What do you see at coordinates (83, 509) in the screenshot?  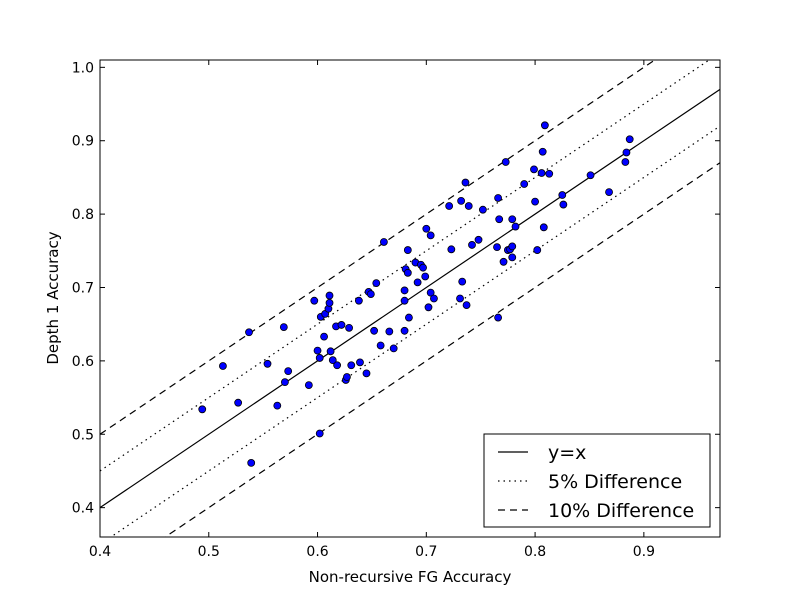 I see `y-tick-label: 0.4` at bounding box center [83, 509].